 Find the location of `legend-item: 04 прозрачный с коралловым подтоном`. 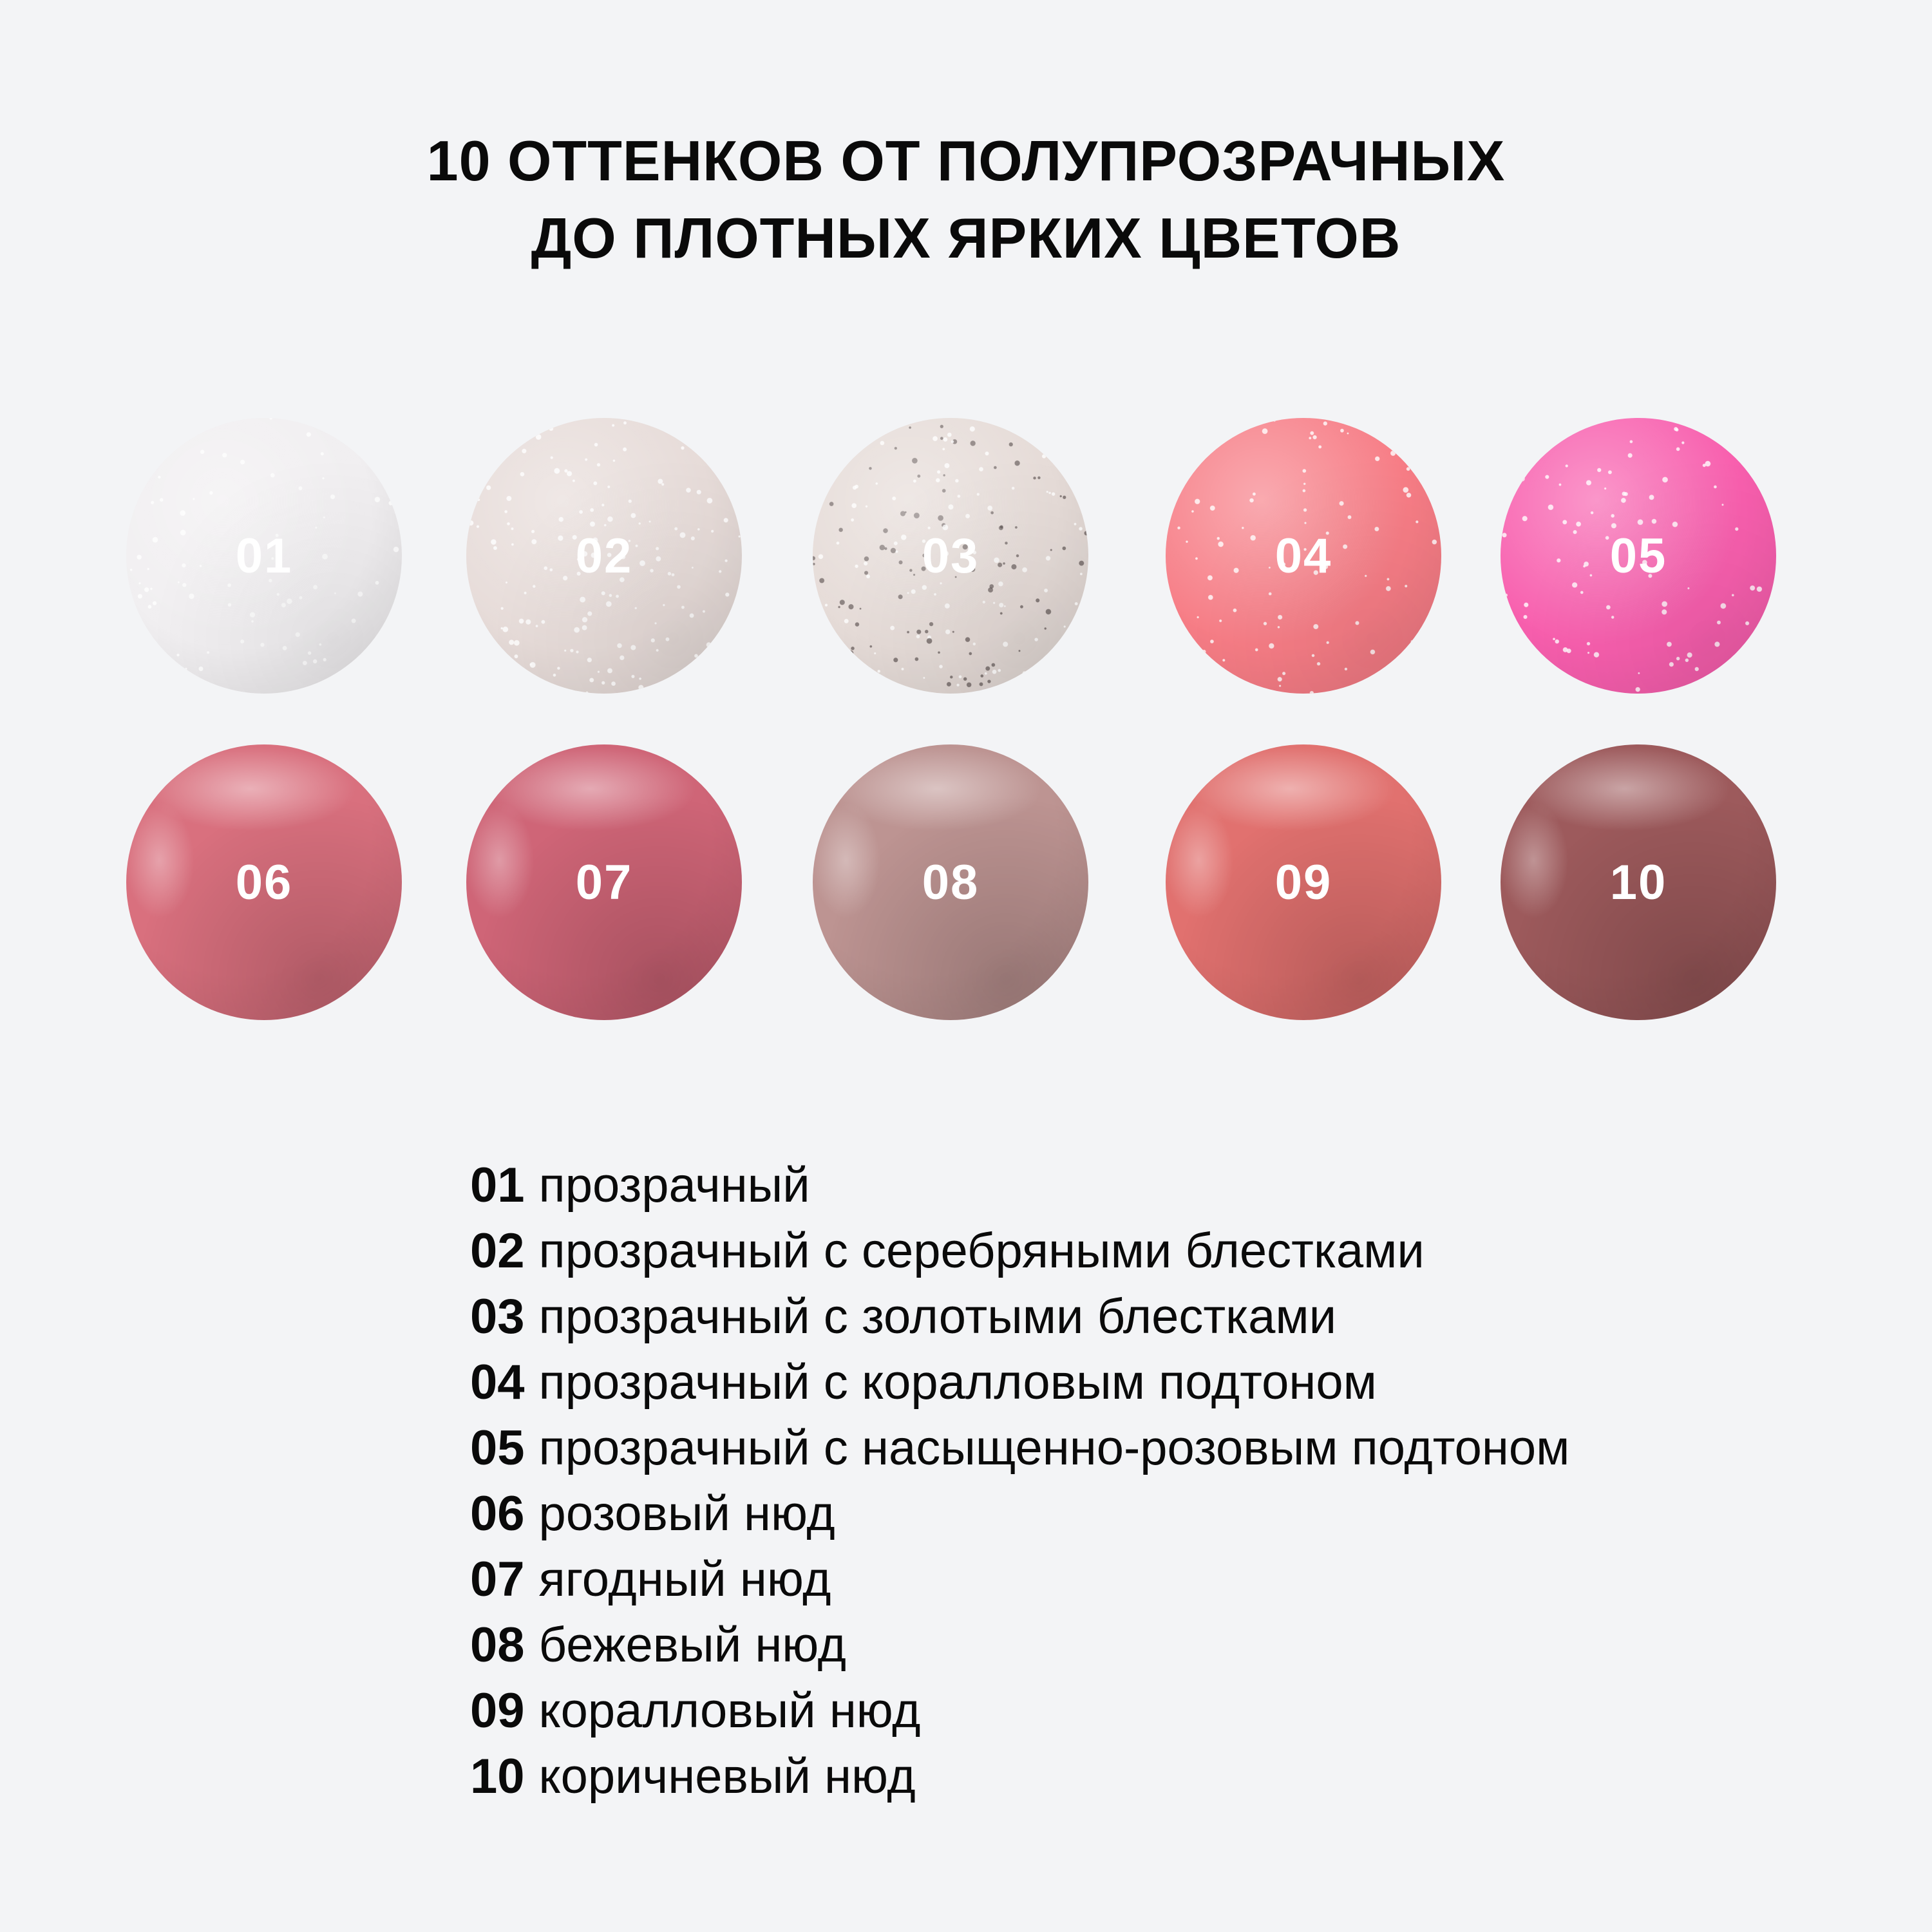

legend-item: 04 прозрачный с коралловым подтоном is located at coordinates (1019, 1383).